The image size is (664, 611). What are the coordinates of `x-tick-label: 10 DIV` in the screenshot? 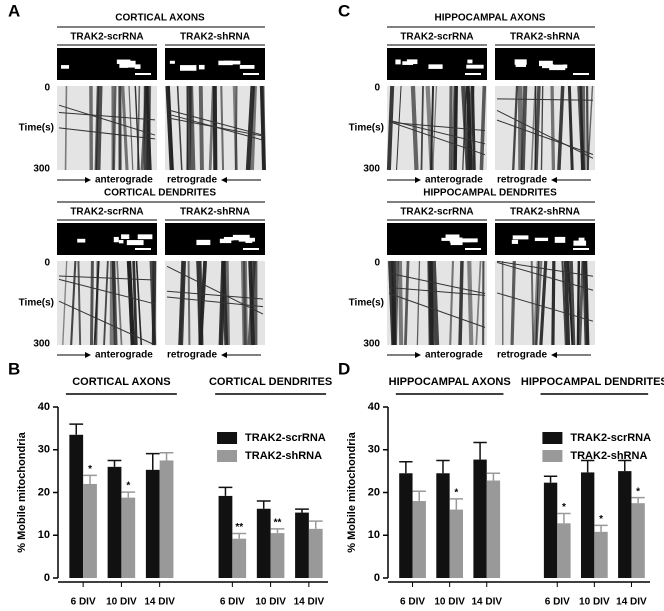 It's located at (270, 602).